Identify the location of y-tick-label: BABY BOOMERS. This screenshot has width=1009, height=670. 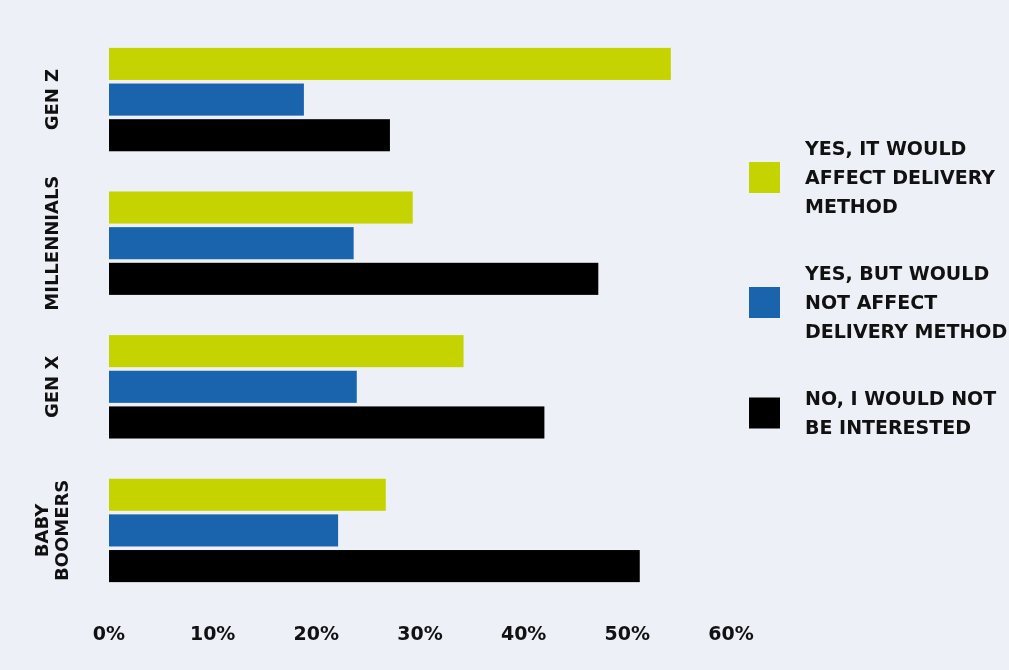
(51, 530).